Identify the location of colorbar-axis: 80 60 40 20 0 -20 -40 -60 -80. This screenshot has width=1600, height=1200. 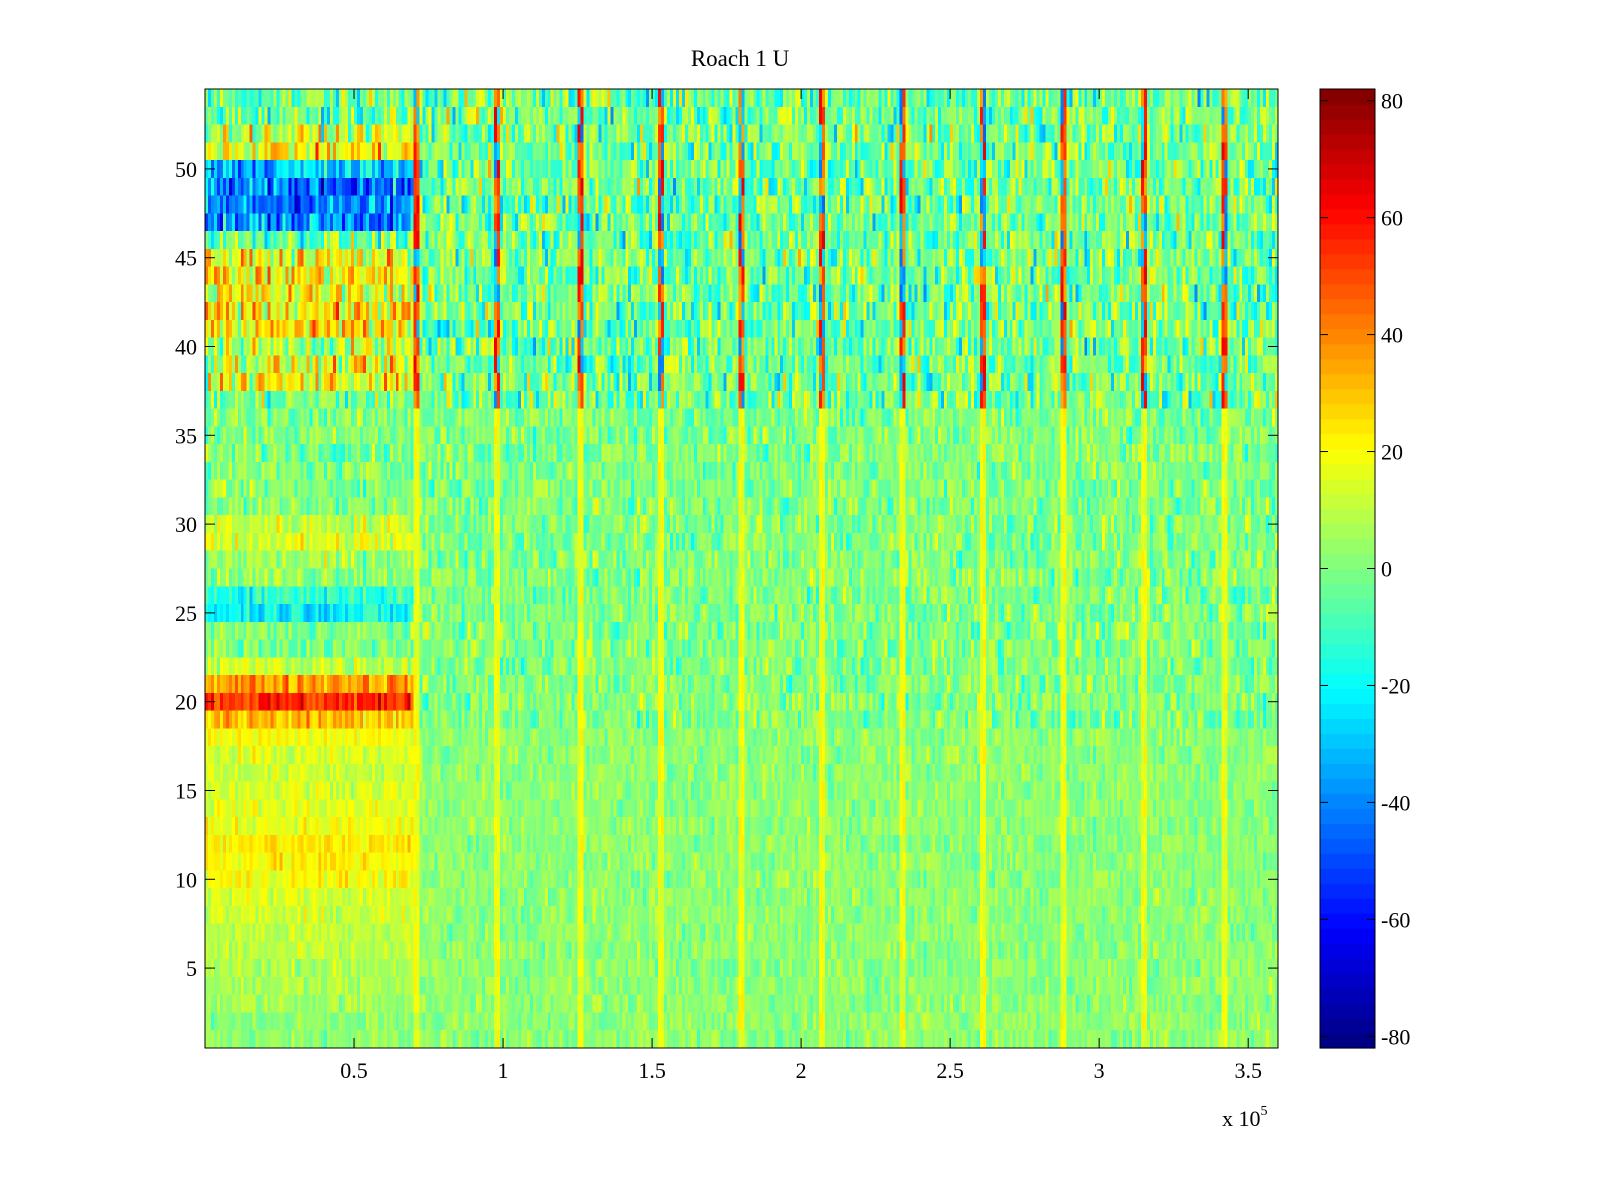
(1365, 569).